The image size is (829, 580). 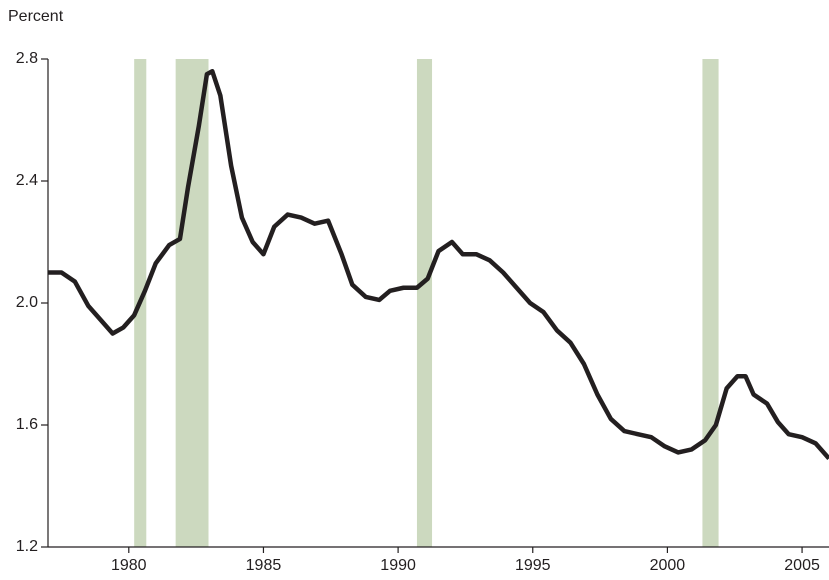 I want to click on y-tick-label: 2.0, so click(x=27, y=302).